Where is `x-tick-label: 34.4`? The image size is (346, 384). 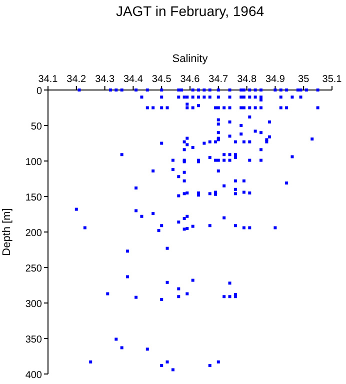
x-tick-label: 34.4 is located at coordinates (133, 79).